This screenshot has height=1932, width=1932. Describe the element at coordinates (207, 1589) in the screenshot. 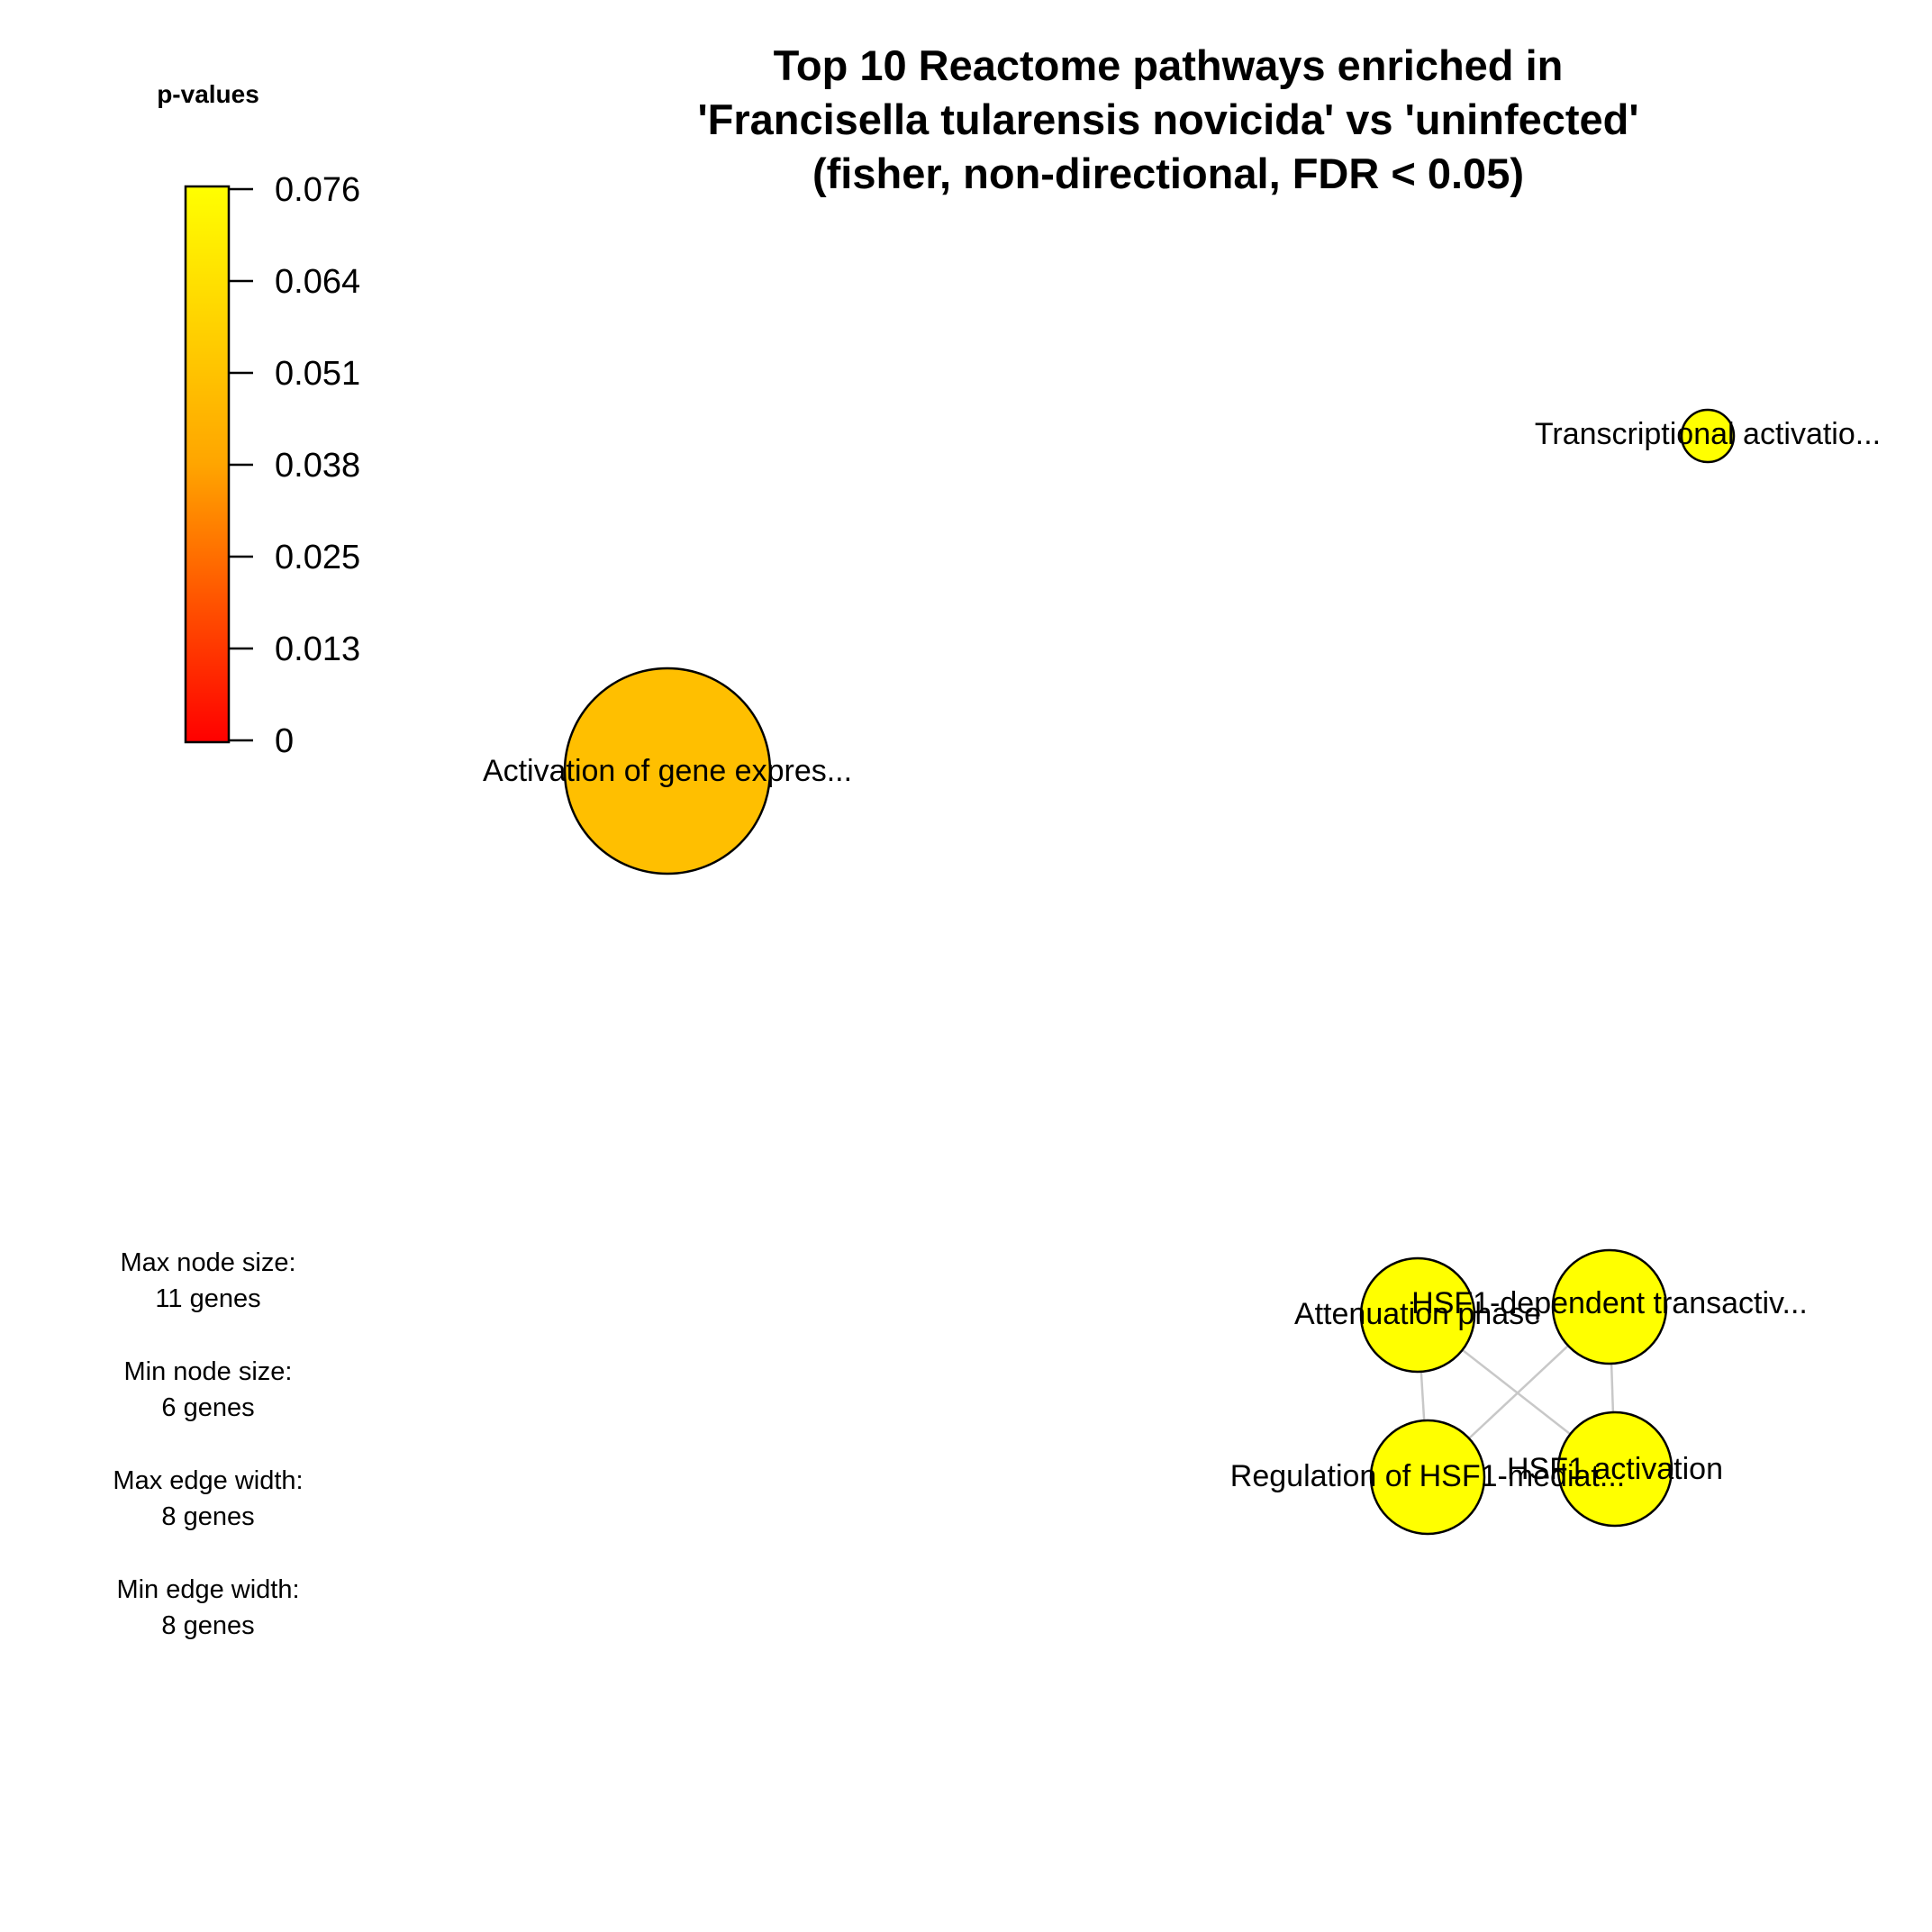

I see `min-edge-width-label: Min edge width:` at that location.